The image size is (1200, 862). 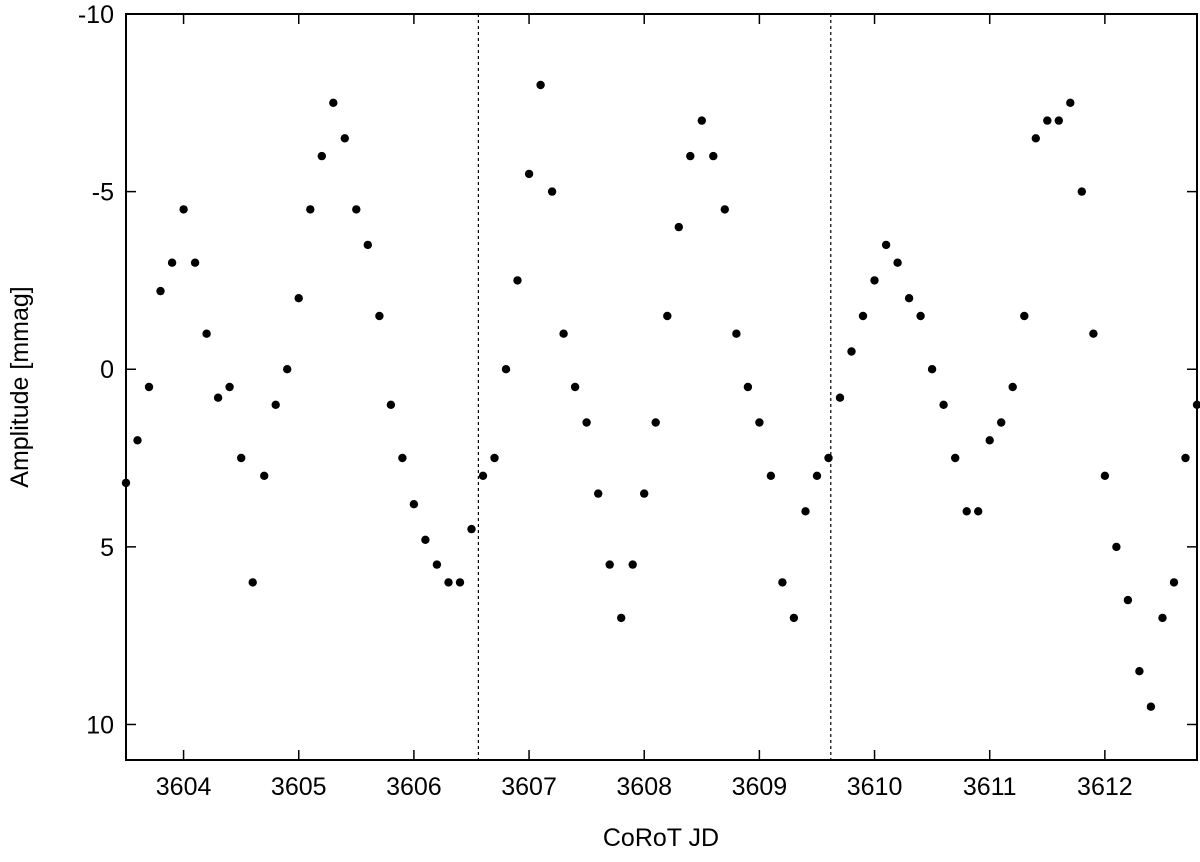 I want to click on x-tick-label: 3612, so click(x=1105, y=787).